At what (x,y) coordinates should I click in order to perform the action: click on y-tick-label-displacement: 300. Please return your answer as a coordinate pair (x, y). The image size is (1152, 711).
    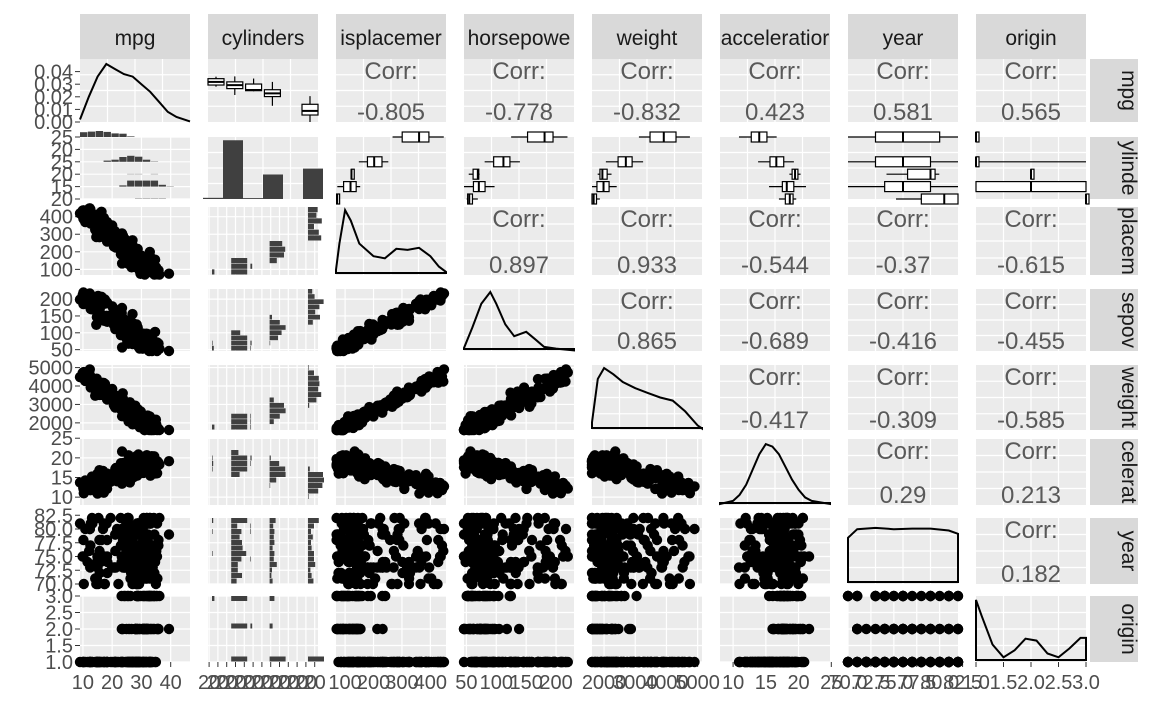
    Looking at the image, I should click on (56, 235).